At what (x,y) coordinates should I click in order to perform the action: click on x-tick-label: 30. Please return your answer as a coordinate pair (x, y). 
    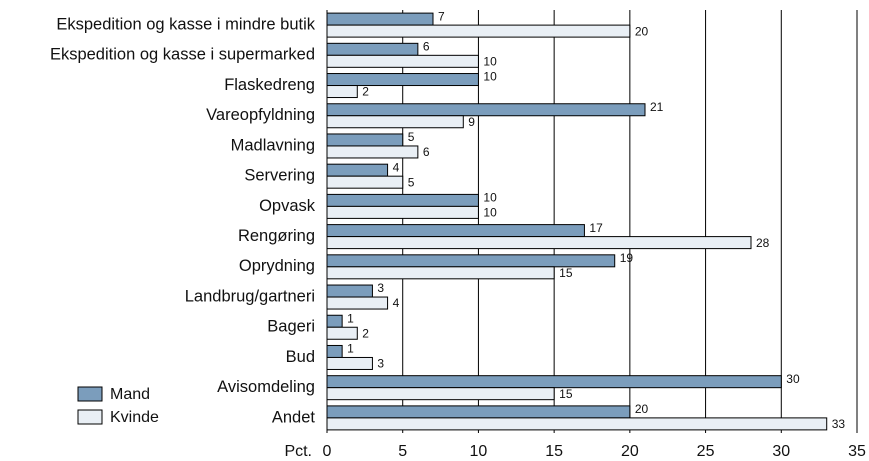
    Looking at the image, I should click on (781, 451).